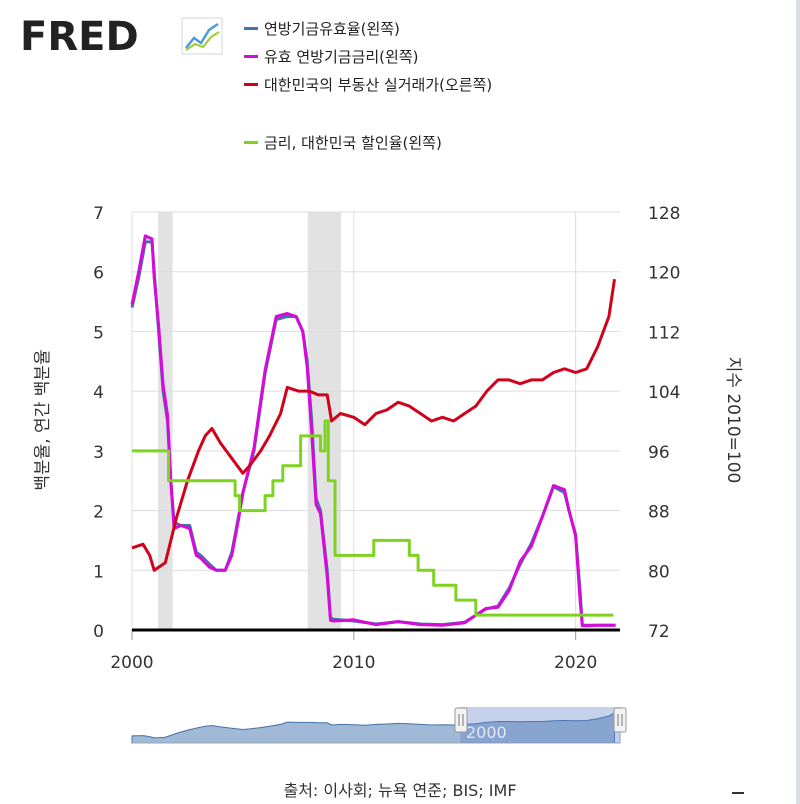  What do you see at coordinates (659, 453) in the screenshot?
I see `y-right-tick-label: 96` at bounding box center [659, 453].